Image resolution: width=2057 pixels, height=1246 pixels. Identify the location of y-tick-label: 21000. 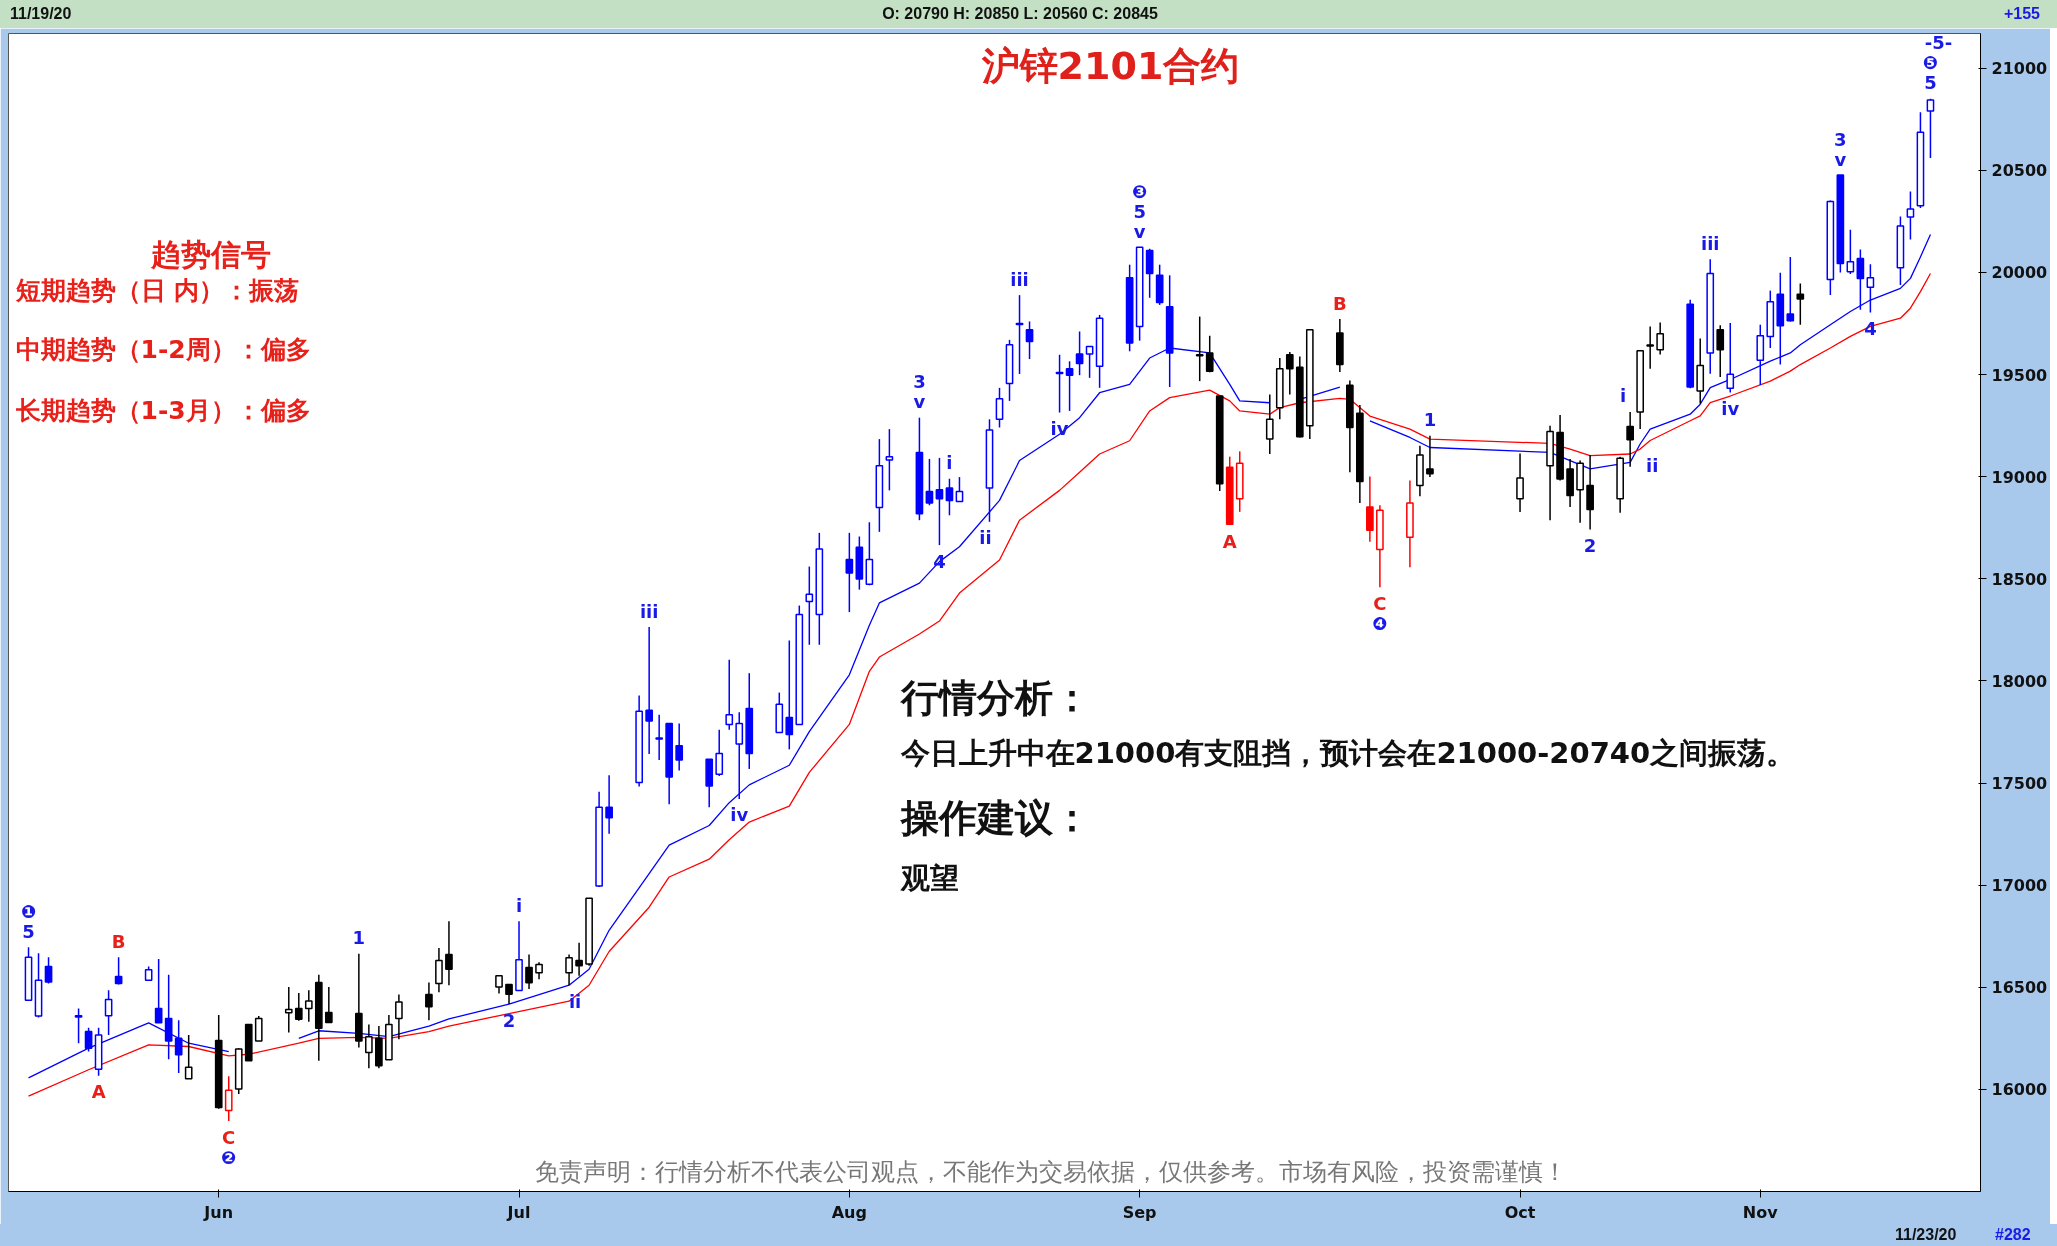
(2019, 69).